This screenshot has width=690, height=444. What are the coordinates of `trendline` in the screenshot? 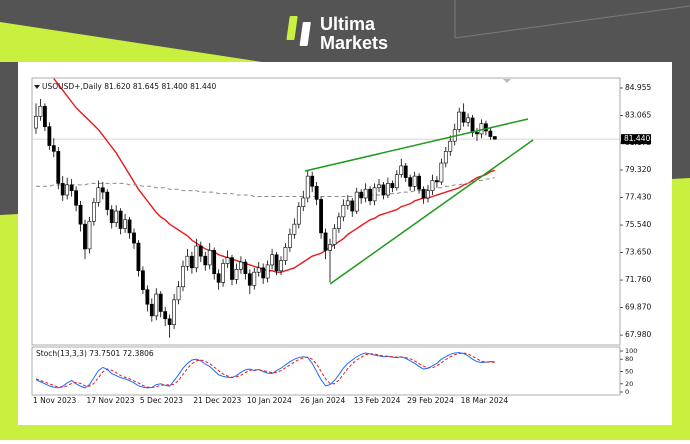 It's located at (416, 145).